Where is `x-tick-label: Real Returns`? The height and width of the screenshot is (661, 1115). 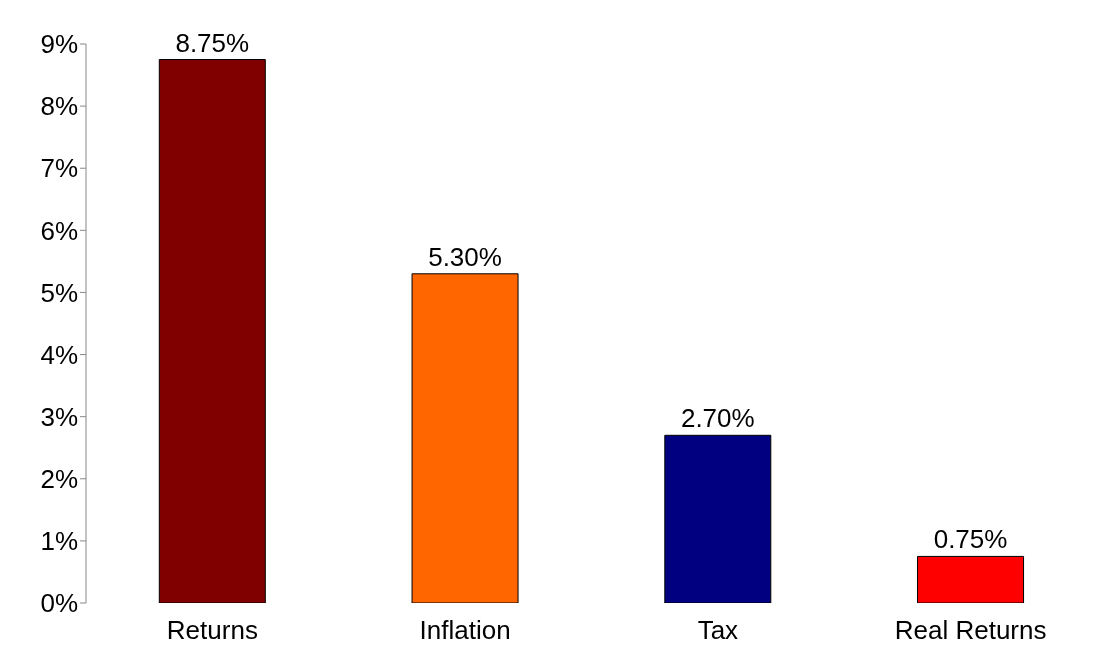 x-tick-label: Real Returns is located at coordinates (970, 630).